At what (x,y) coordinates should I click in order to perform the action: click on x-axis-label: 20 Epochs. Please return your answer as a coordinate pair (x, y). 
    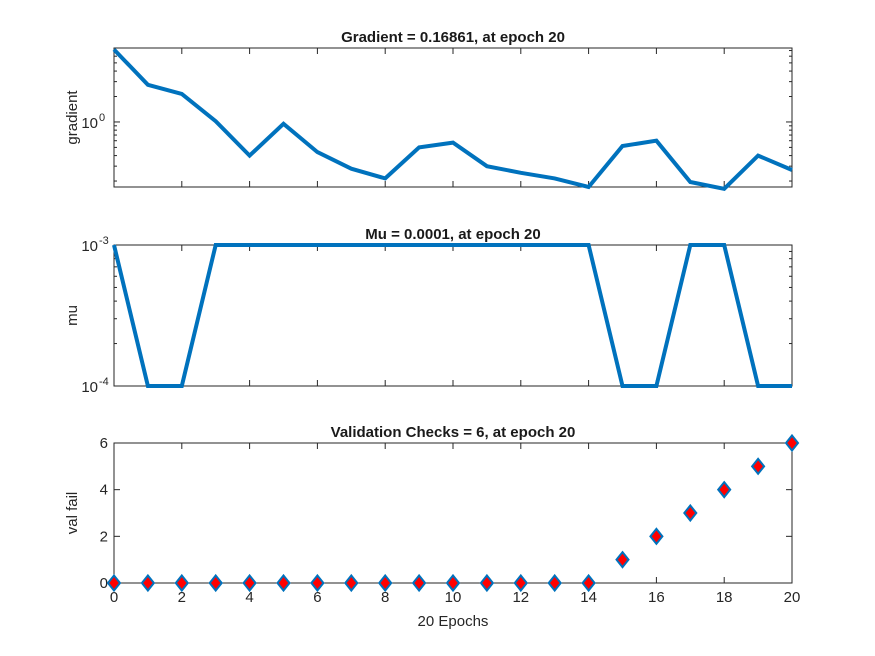
    Looking at the image, I should click on (453, 621).